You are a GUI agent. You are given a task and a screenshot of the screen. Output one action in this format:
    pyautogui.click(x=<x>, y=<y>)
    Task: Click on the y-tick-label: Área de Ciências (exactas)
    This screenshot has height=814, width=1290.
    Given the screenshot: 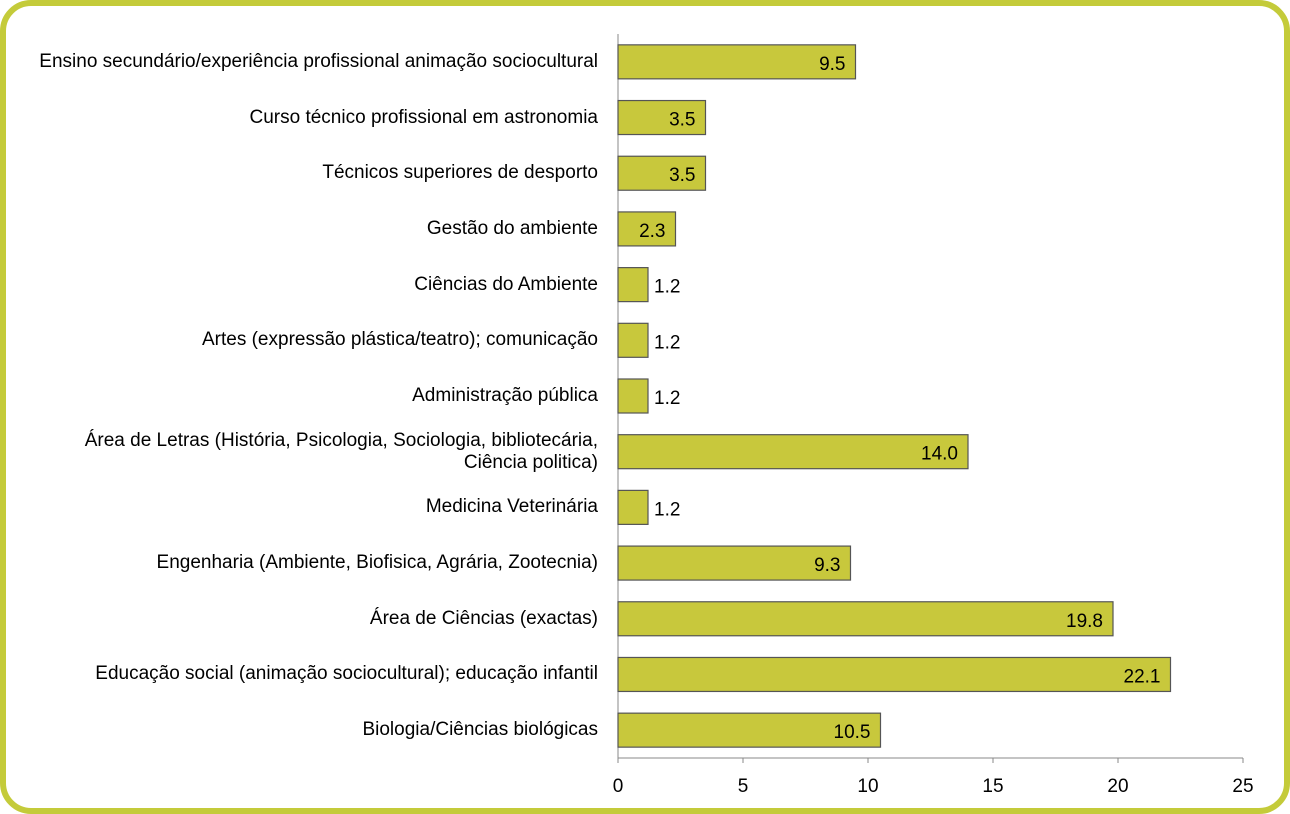 What is the action you would take?
    pyautogui.click(x=483, y=618)
    